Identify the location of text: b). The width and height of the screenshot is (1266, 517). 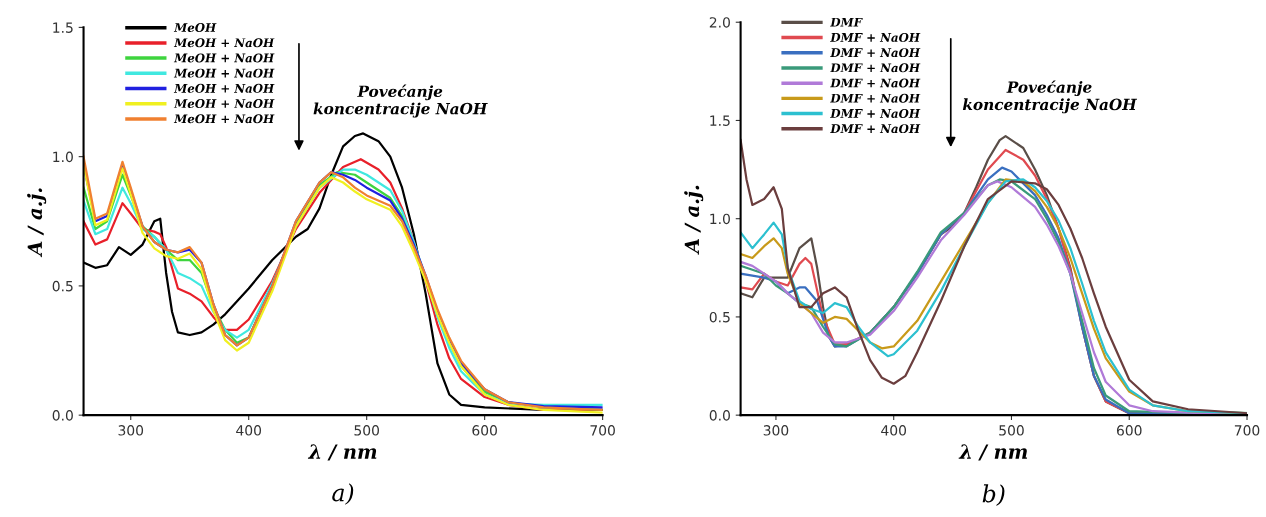
(993, 495).